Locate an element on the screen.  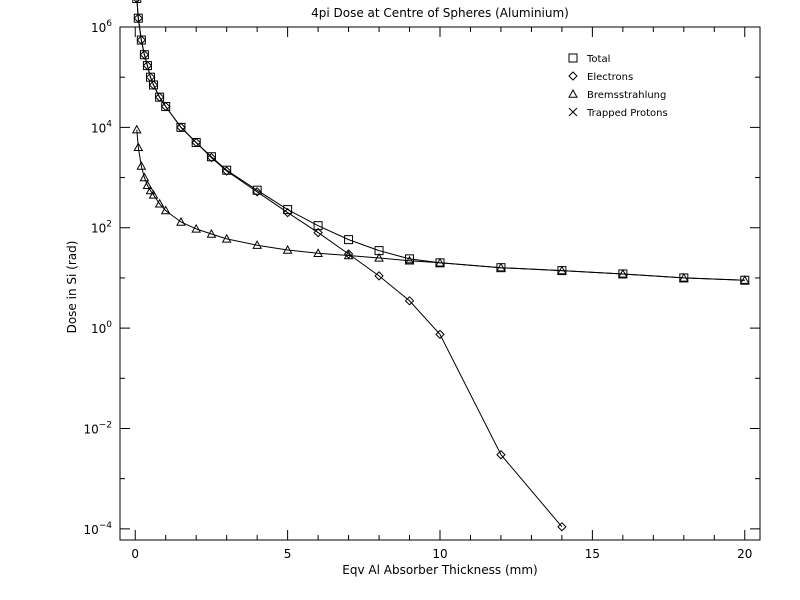
x-stroke-b is located at coordinates (573, 112).